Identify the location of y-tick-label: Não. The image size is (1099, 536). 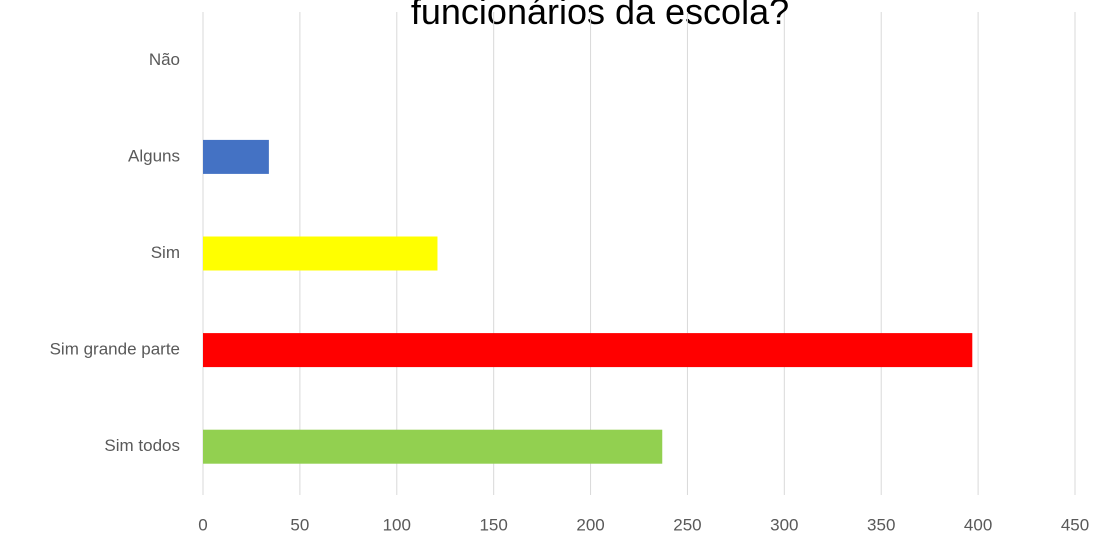
(164, 59).